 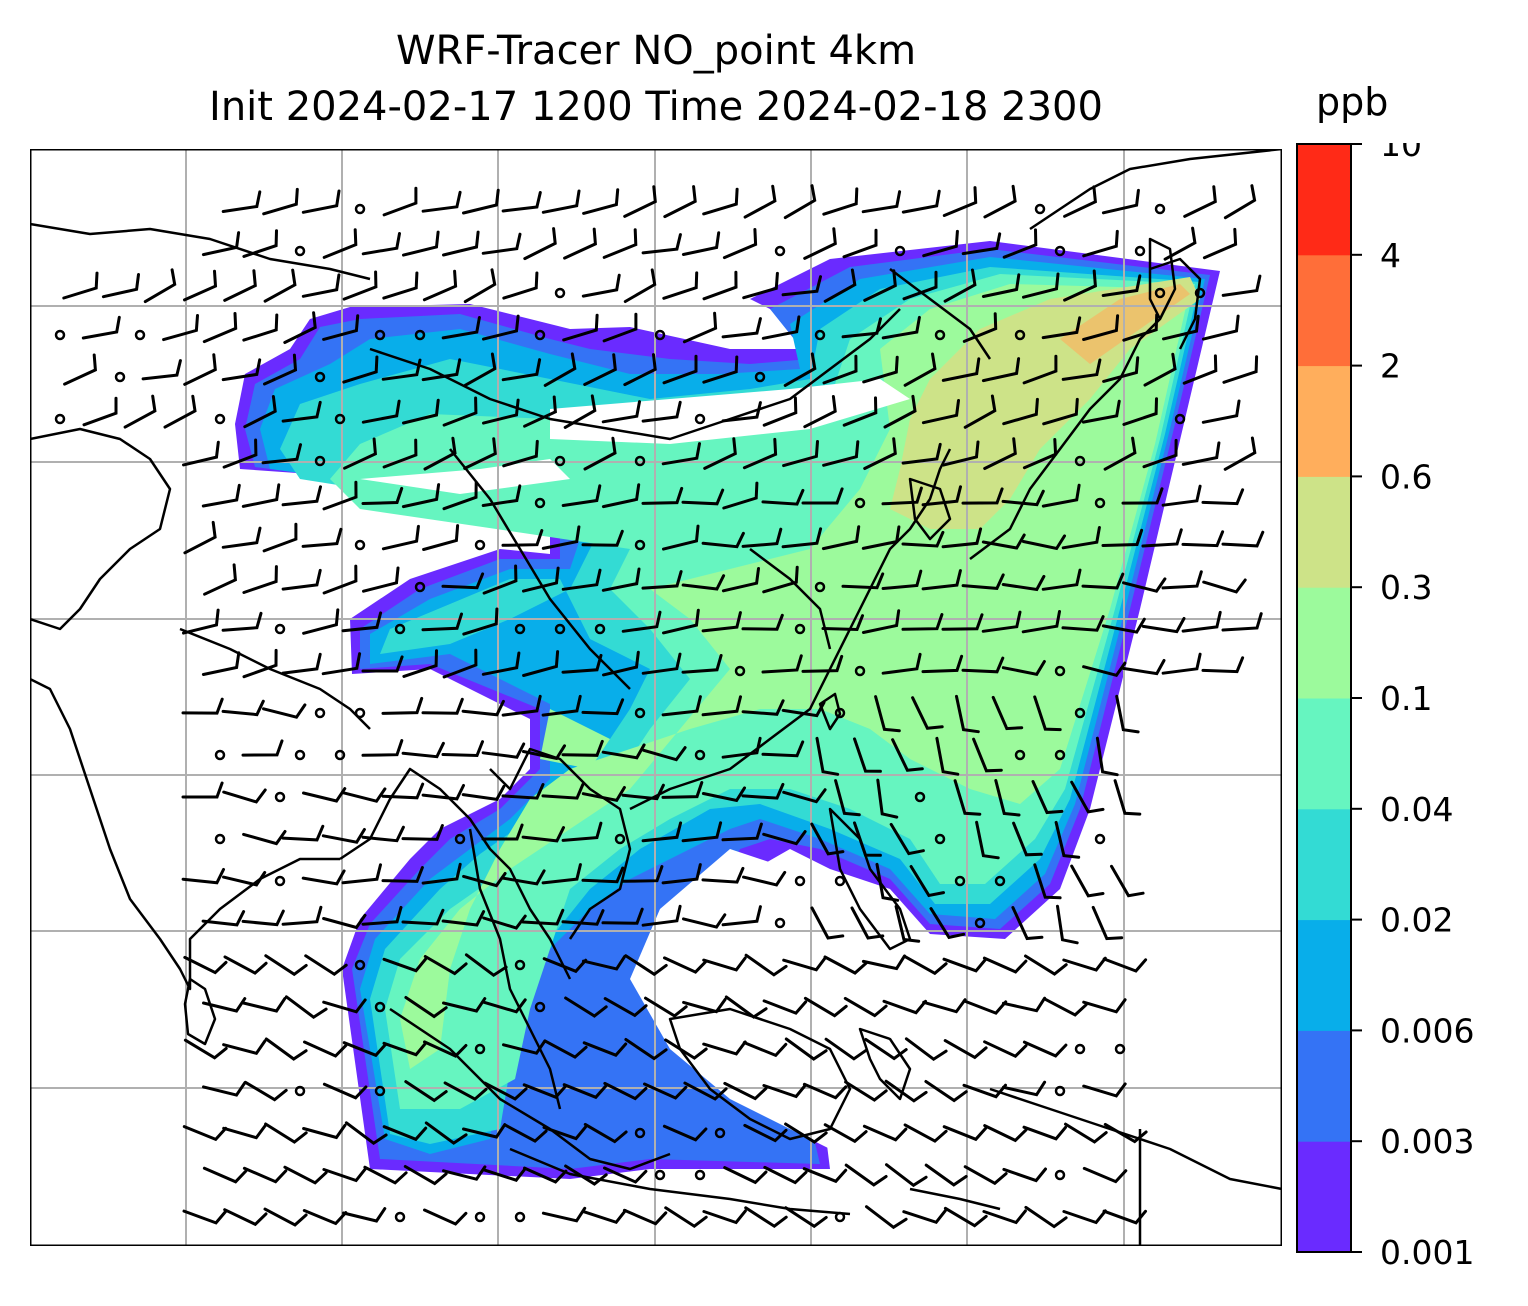 I want to click on colorbar-tick-label: 2, so click(x=1390, y=366).